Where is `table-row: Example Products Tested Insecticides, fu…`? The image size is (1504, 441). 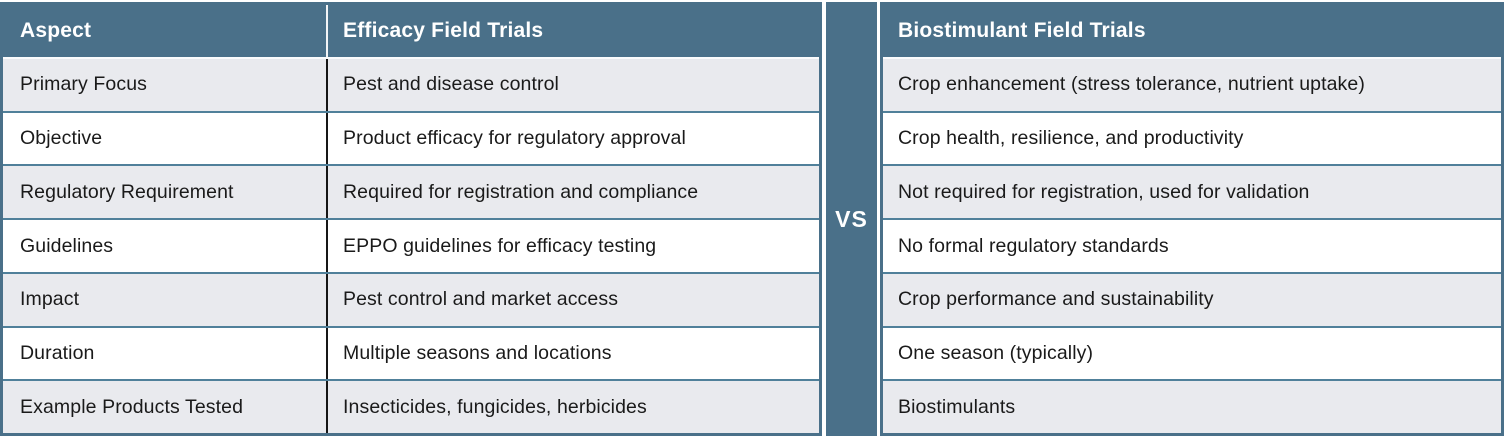 table-row: Example Products Tested Insecticides, fu… is located at coordinates (411, 406).